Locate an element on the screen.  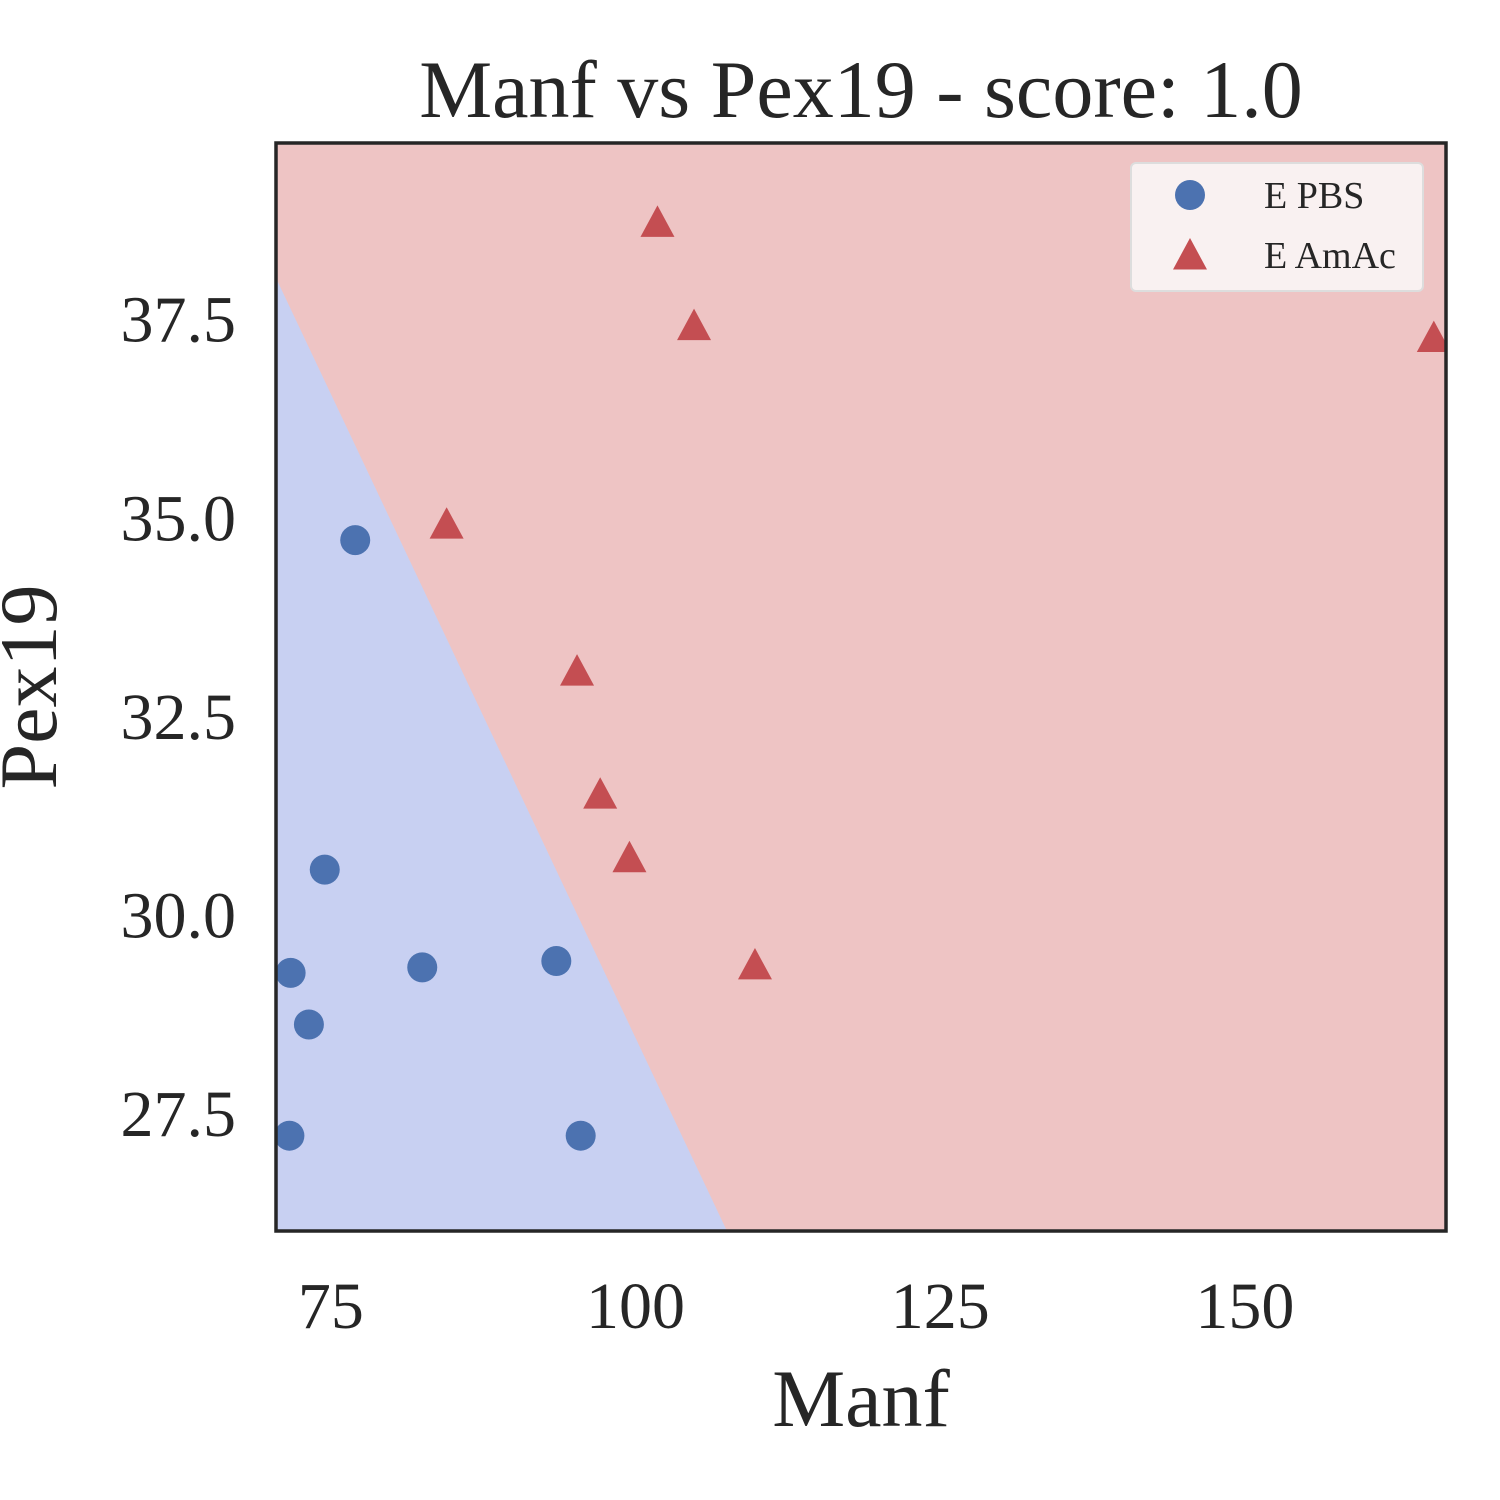
y-tick-labels: 27.5 30.0 32.5 35.0 37.5 is located at coordinates (179, 717).